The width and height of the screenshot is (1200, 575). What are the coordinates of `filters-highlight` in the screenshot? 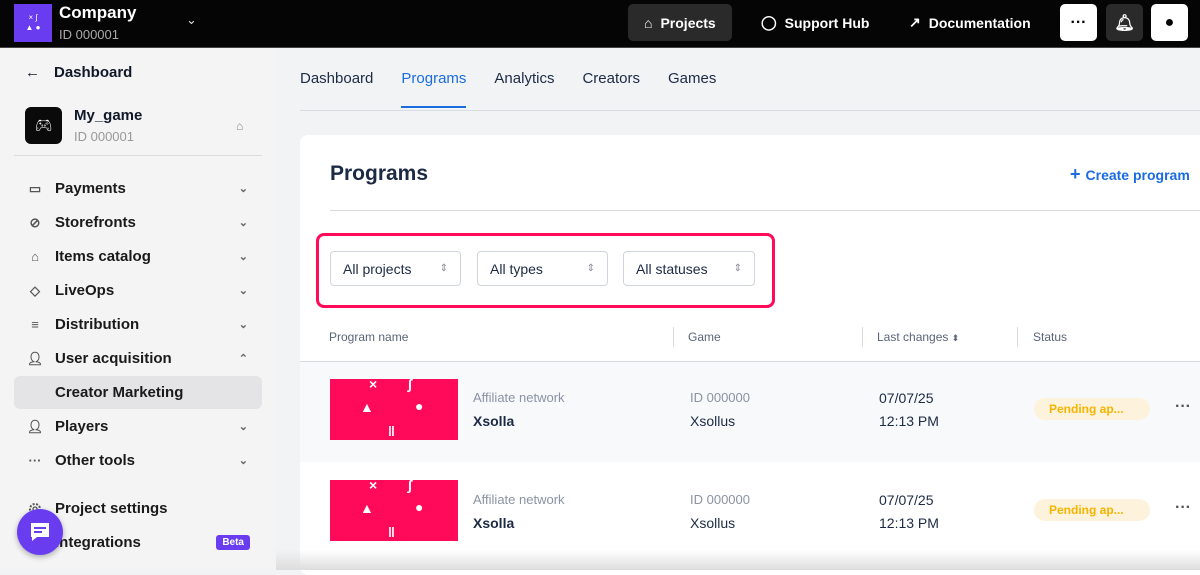 It's located at (545, 270).